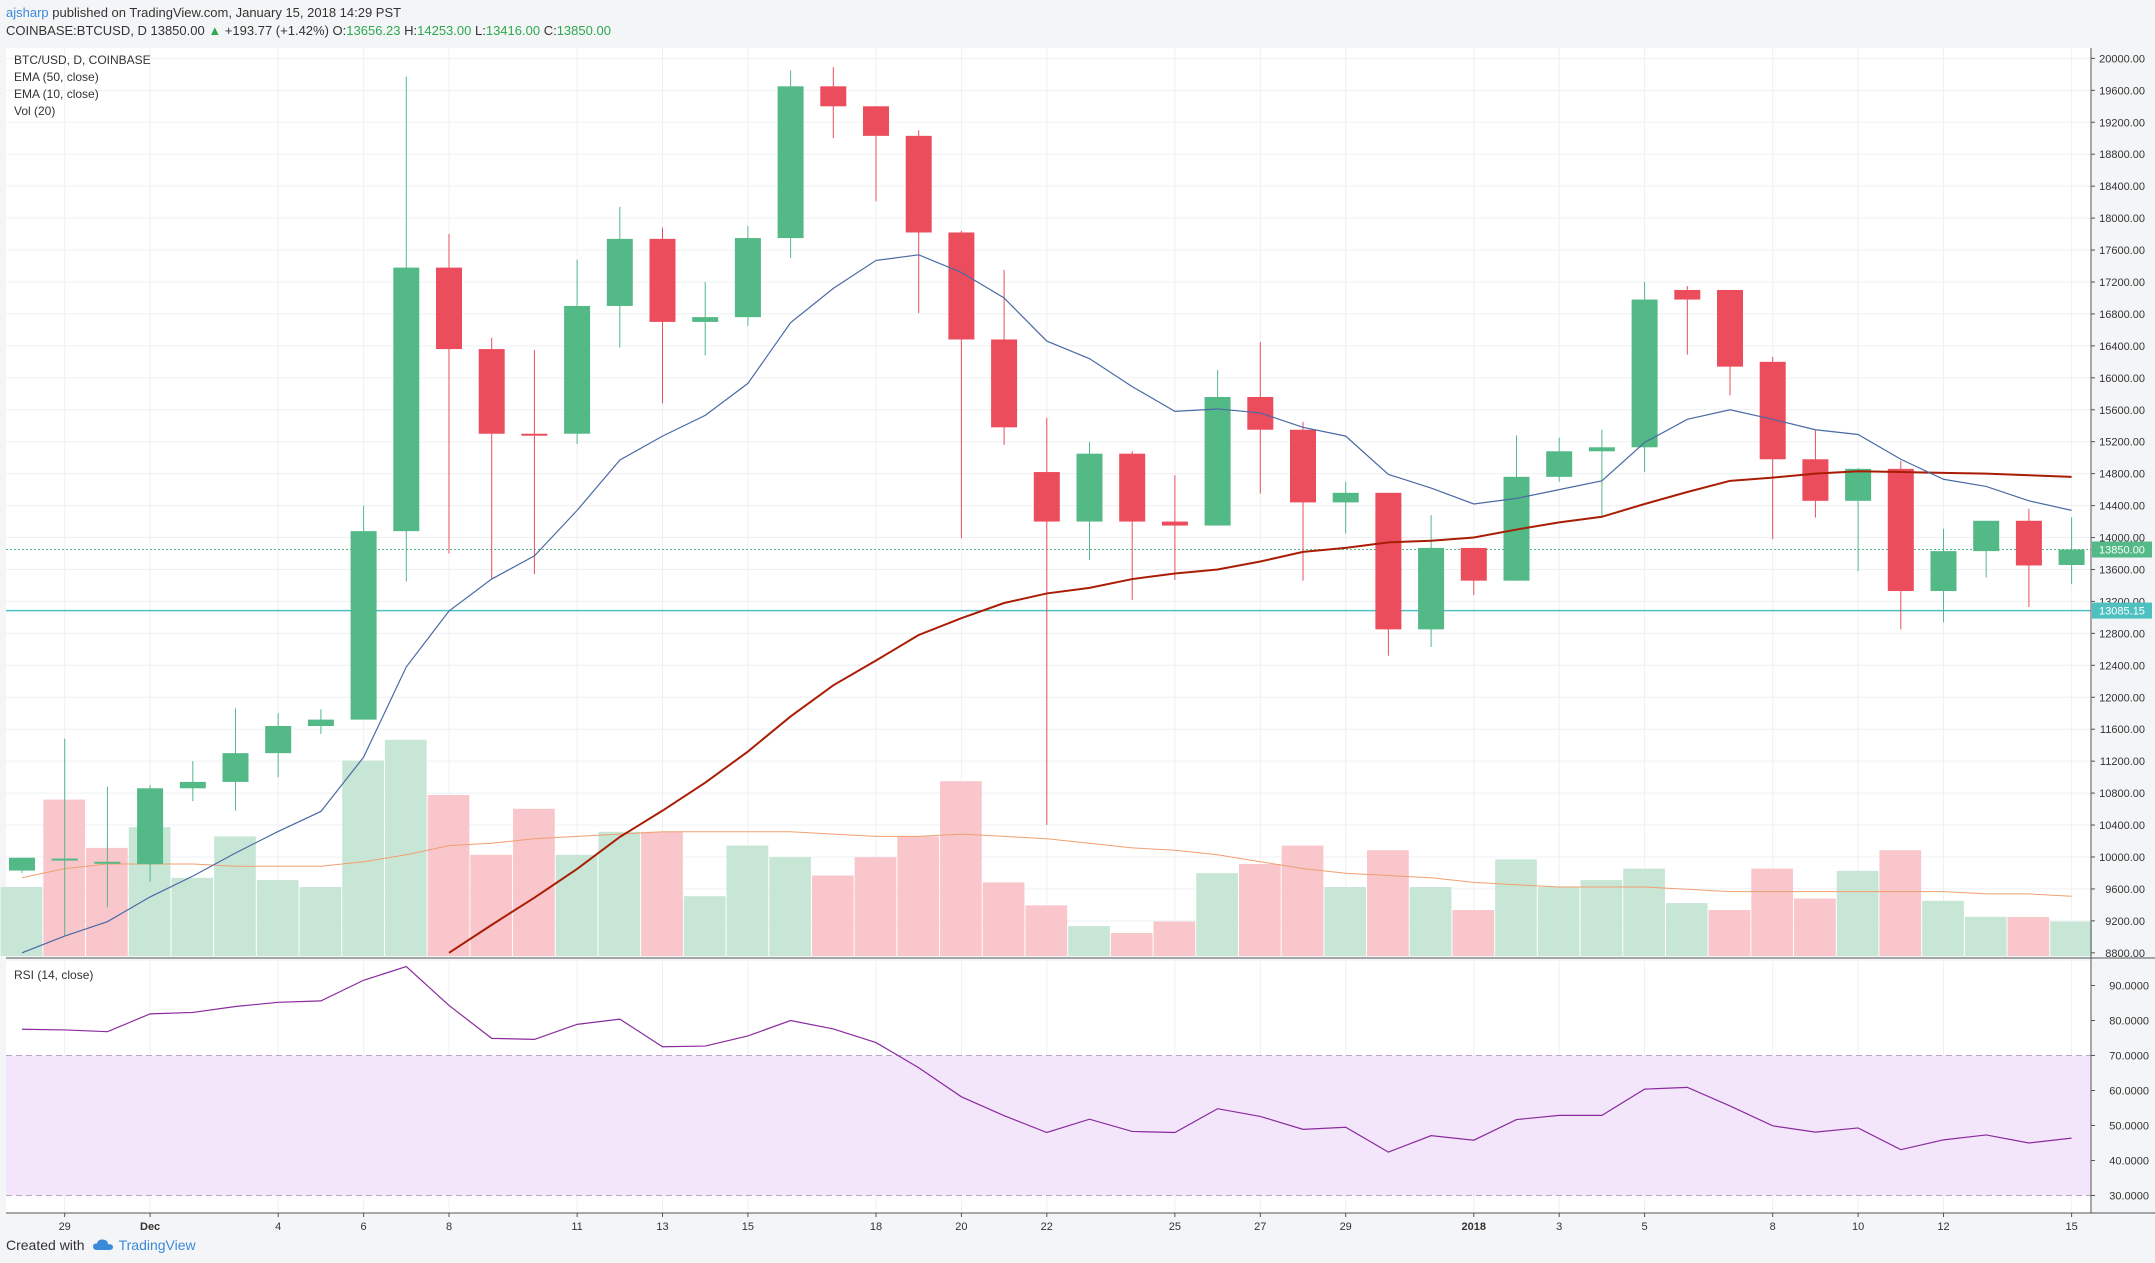 The image size is (2155, 1263). I want to click on time-tick-label: 15, so click(748, 1227).